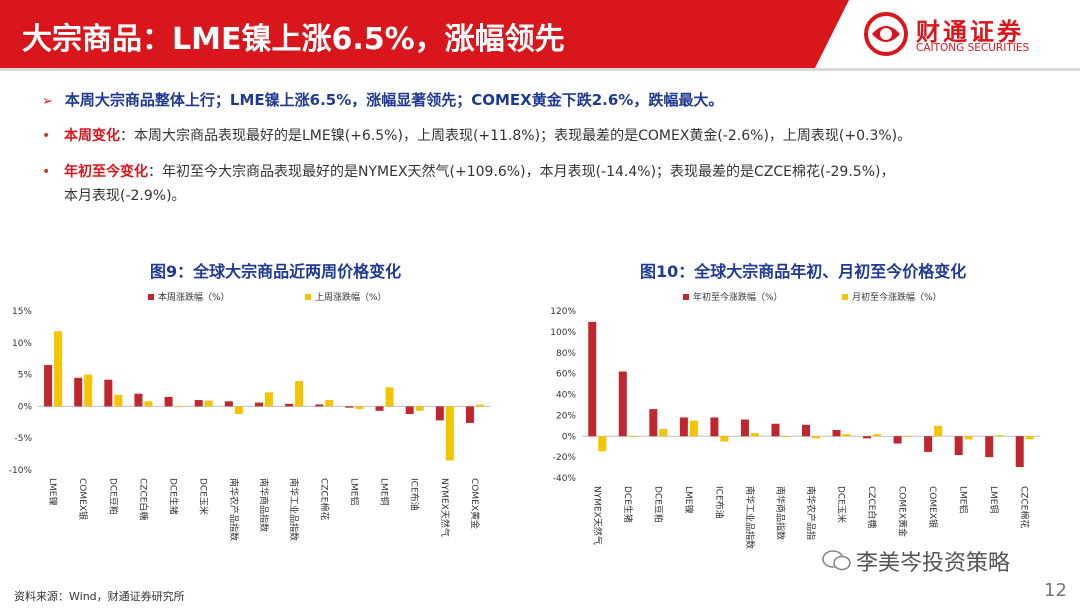  I want to click on bullet-label: 年初至今变化, so click(106, 172).